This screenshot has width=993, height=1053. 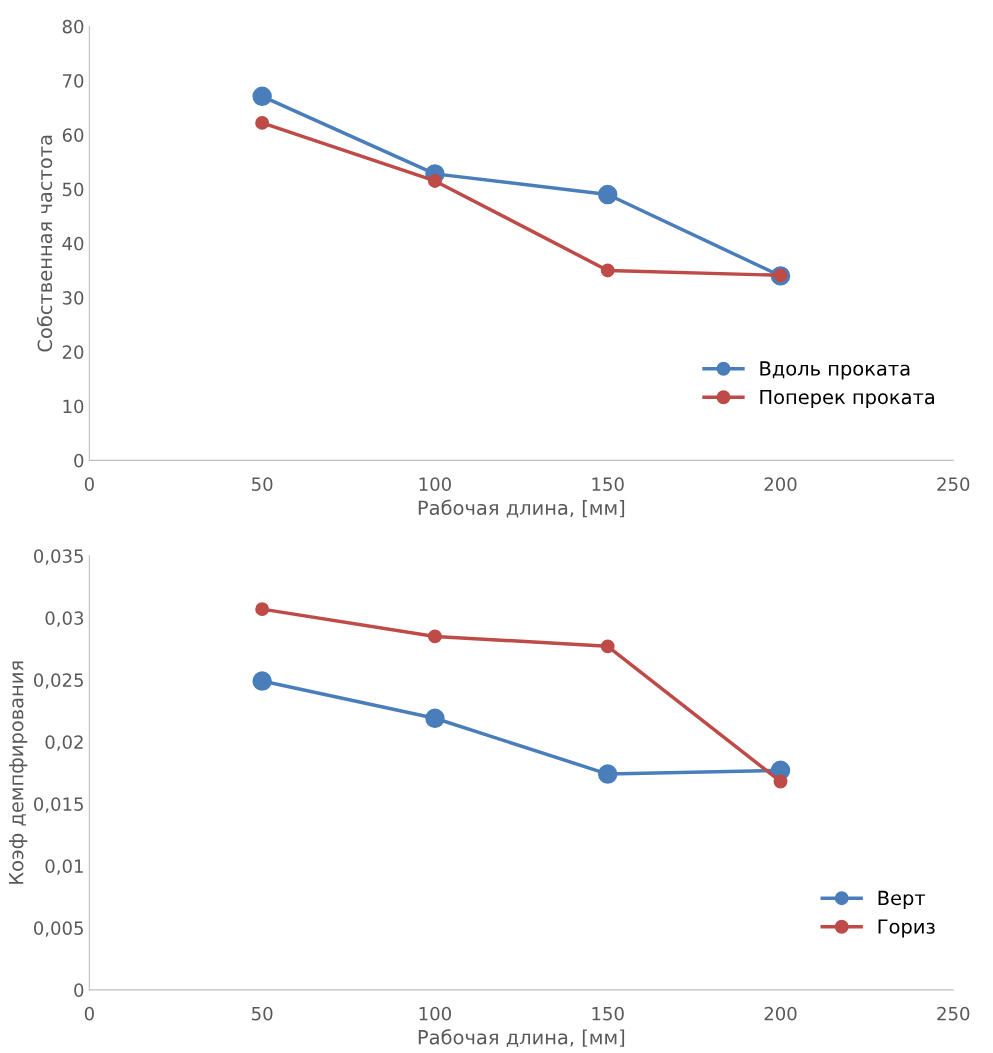 What do you see at coordinates (73, 352) in the screenshot?
I see `y-tick-label: 20` at bounding box center [73, 352].